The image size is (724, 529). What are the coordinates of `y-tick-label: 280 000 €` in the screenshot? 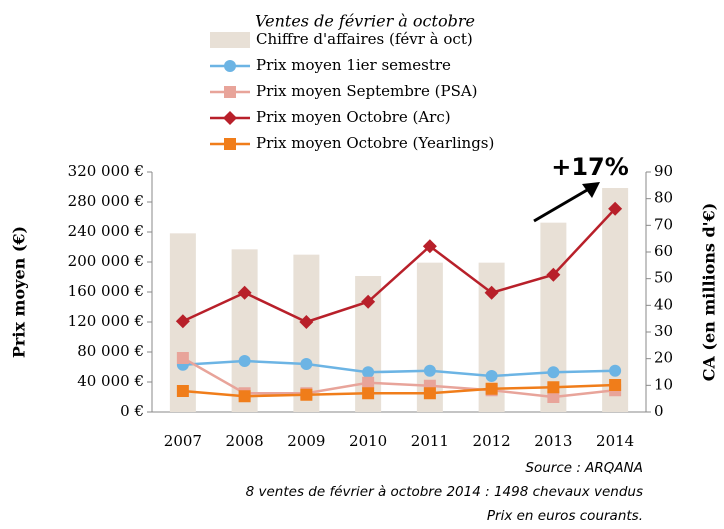 It's located at (106, 201).